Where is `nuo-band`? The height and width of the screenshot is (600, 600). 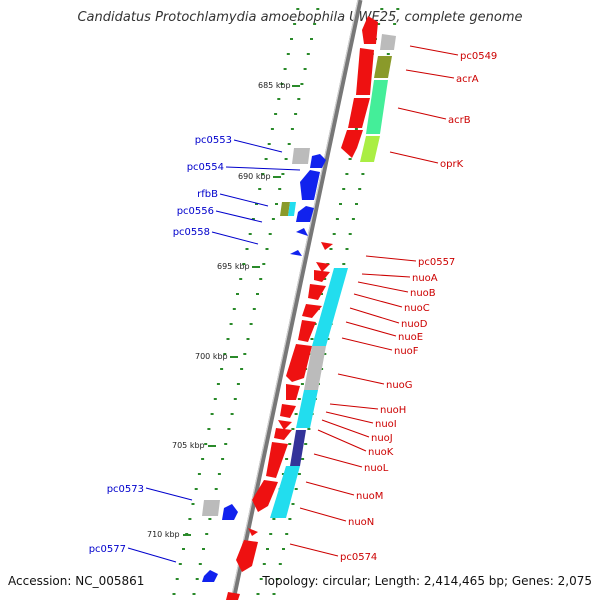
nuo-band is located at coordinates (309, 393).